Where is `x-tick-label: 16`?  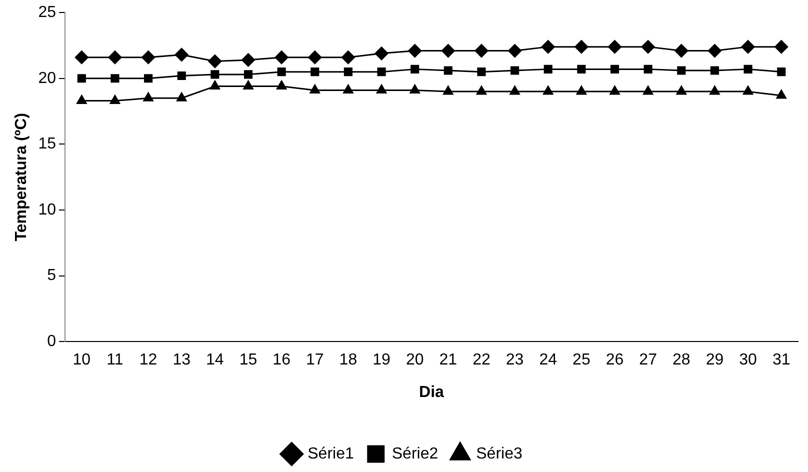 x-tick-label: 16 is located at coordinates (281, 360).